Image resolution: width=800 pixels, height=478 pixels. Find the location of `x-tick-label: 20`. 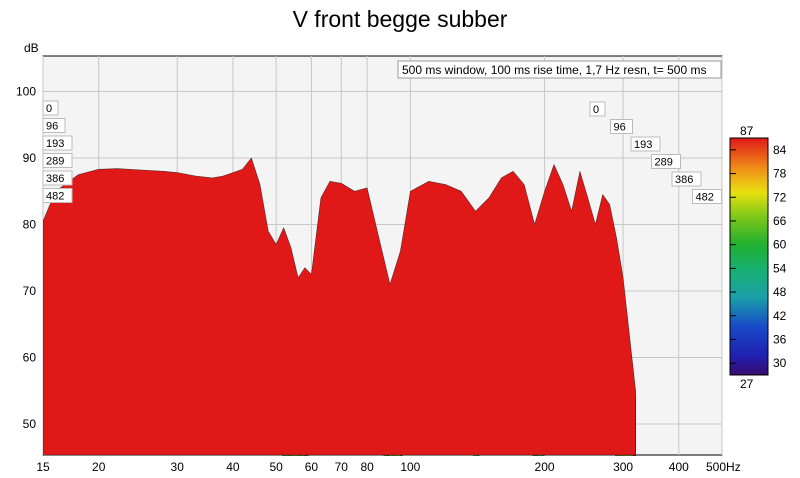

x-tick-label: 20 is located at coordinates (99, 467).